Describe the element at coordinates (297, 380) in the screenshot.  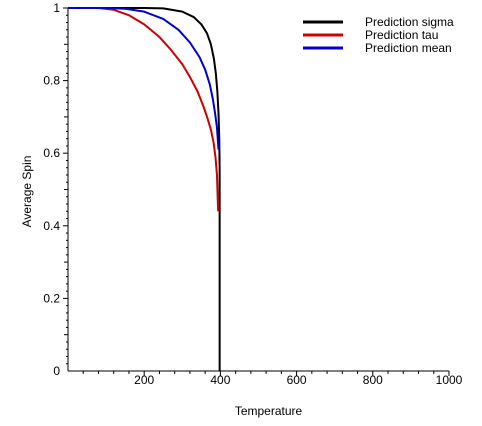
I see `x-tick-label: 600` at that location.